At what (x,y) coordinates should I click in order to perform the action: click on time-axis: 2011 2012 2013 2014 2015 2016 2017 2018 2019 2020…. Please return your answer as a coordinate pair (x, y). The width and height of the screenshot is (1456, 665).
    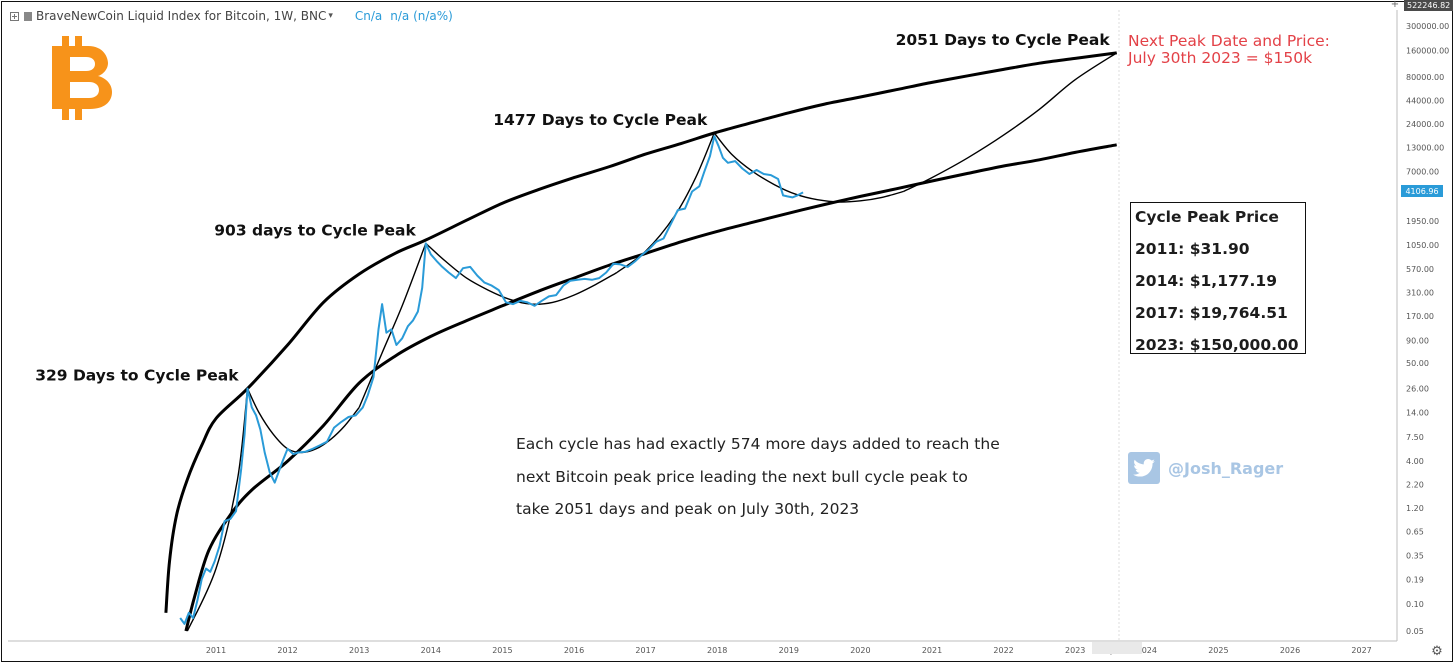
    Looking at the image, I should click on (789, 650).